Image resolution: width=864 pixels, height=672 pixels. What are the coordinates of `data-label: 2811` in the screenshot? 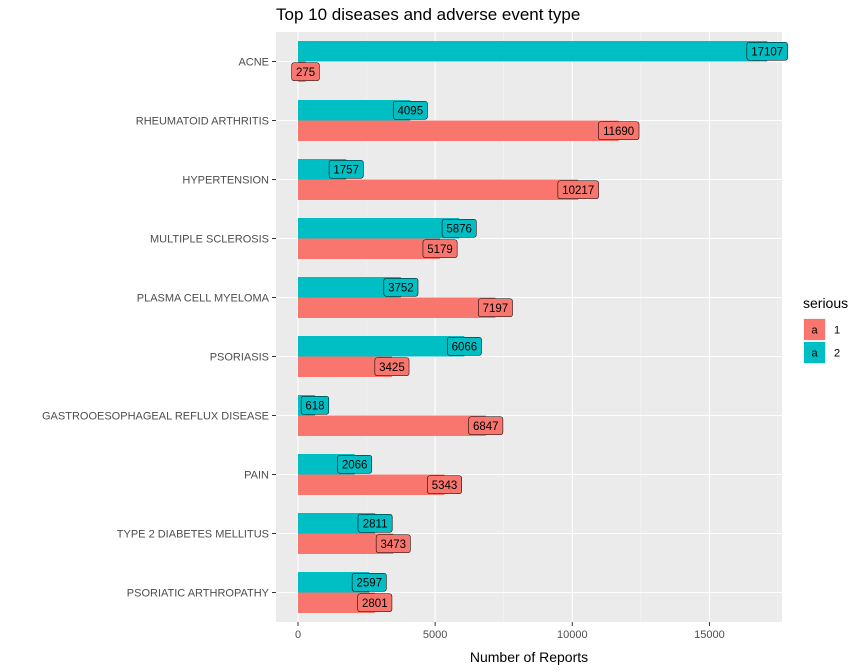 It's located at (375, 524).